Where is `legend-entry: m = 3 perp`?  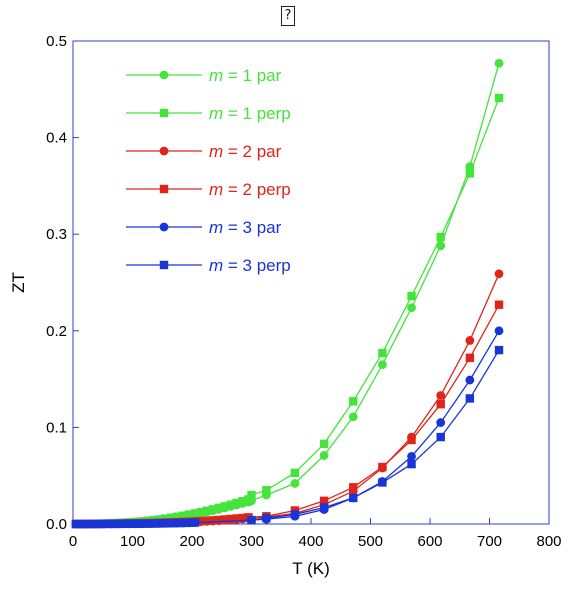
legend-entry: m = 3 perp is located at coordinates (250, 265).